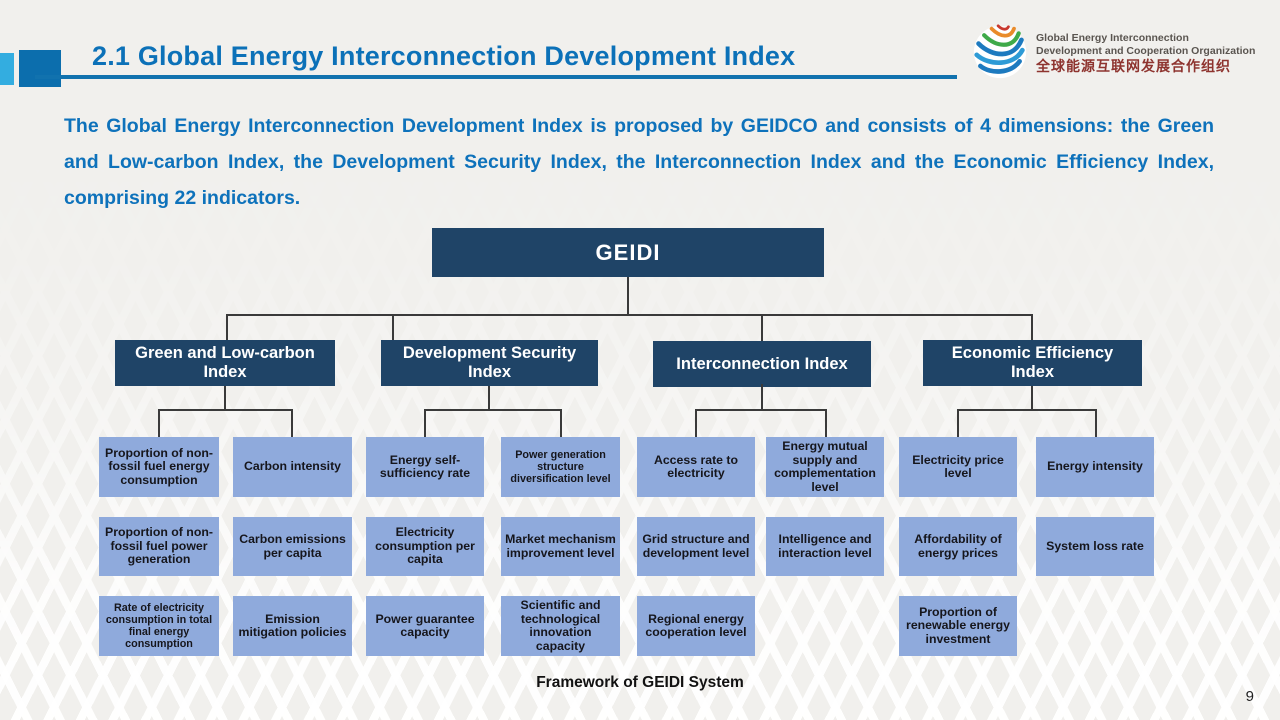 The height and width of the screenshot is (720, 1280). I want to click on indicator-box: Energy intensity, so click(1095, 467).